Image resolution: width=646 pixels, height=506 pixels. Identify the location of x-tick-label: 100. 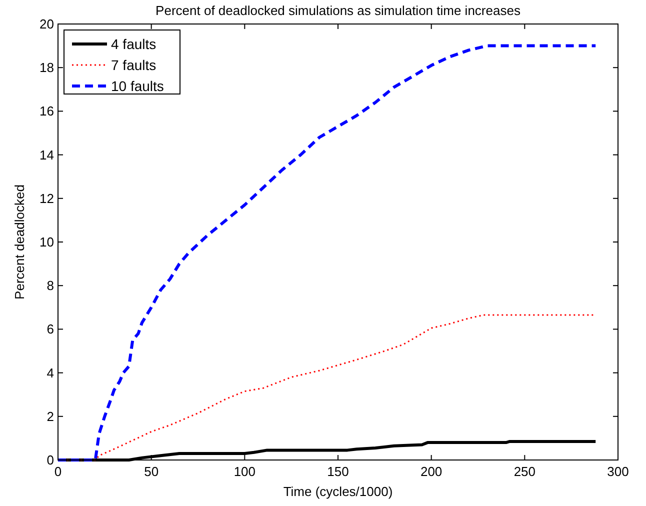
(245, 471).